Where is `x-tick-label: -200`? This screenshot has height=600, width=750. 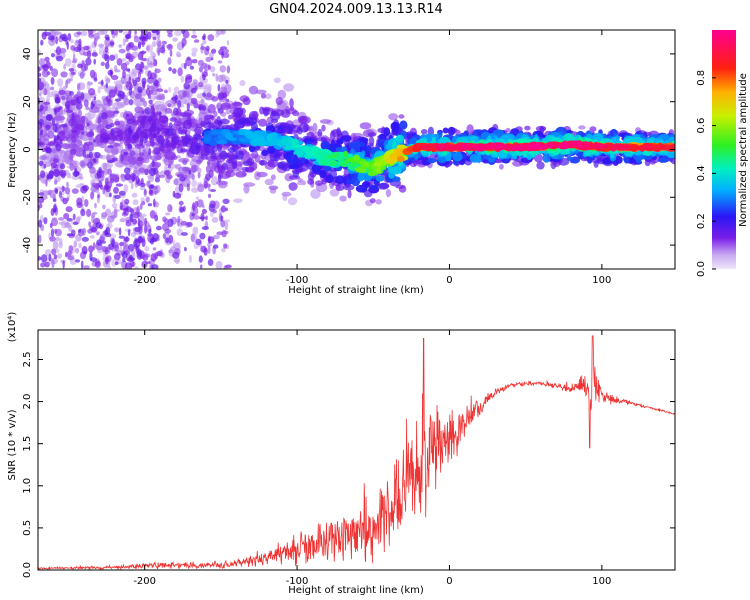
x-tick-label: -200 is located at coordinates (144, 280).